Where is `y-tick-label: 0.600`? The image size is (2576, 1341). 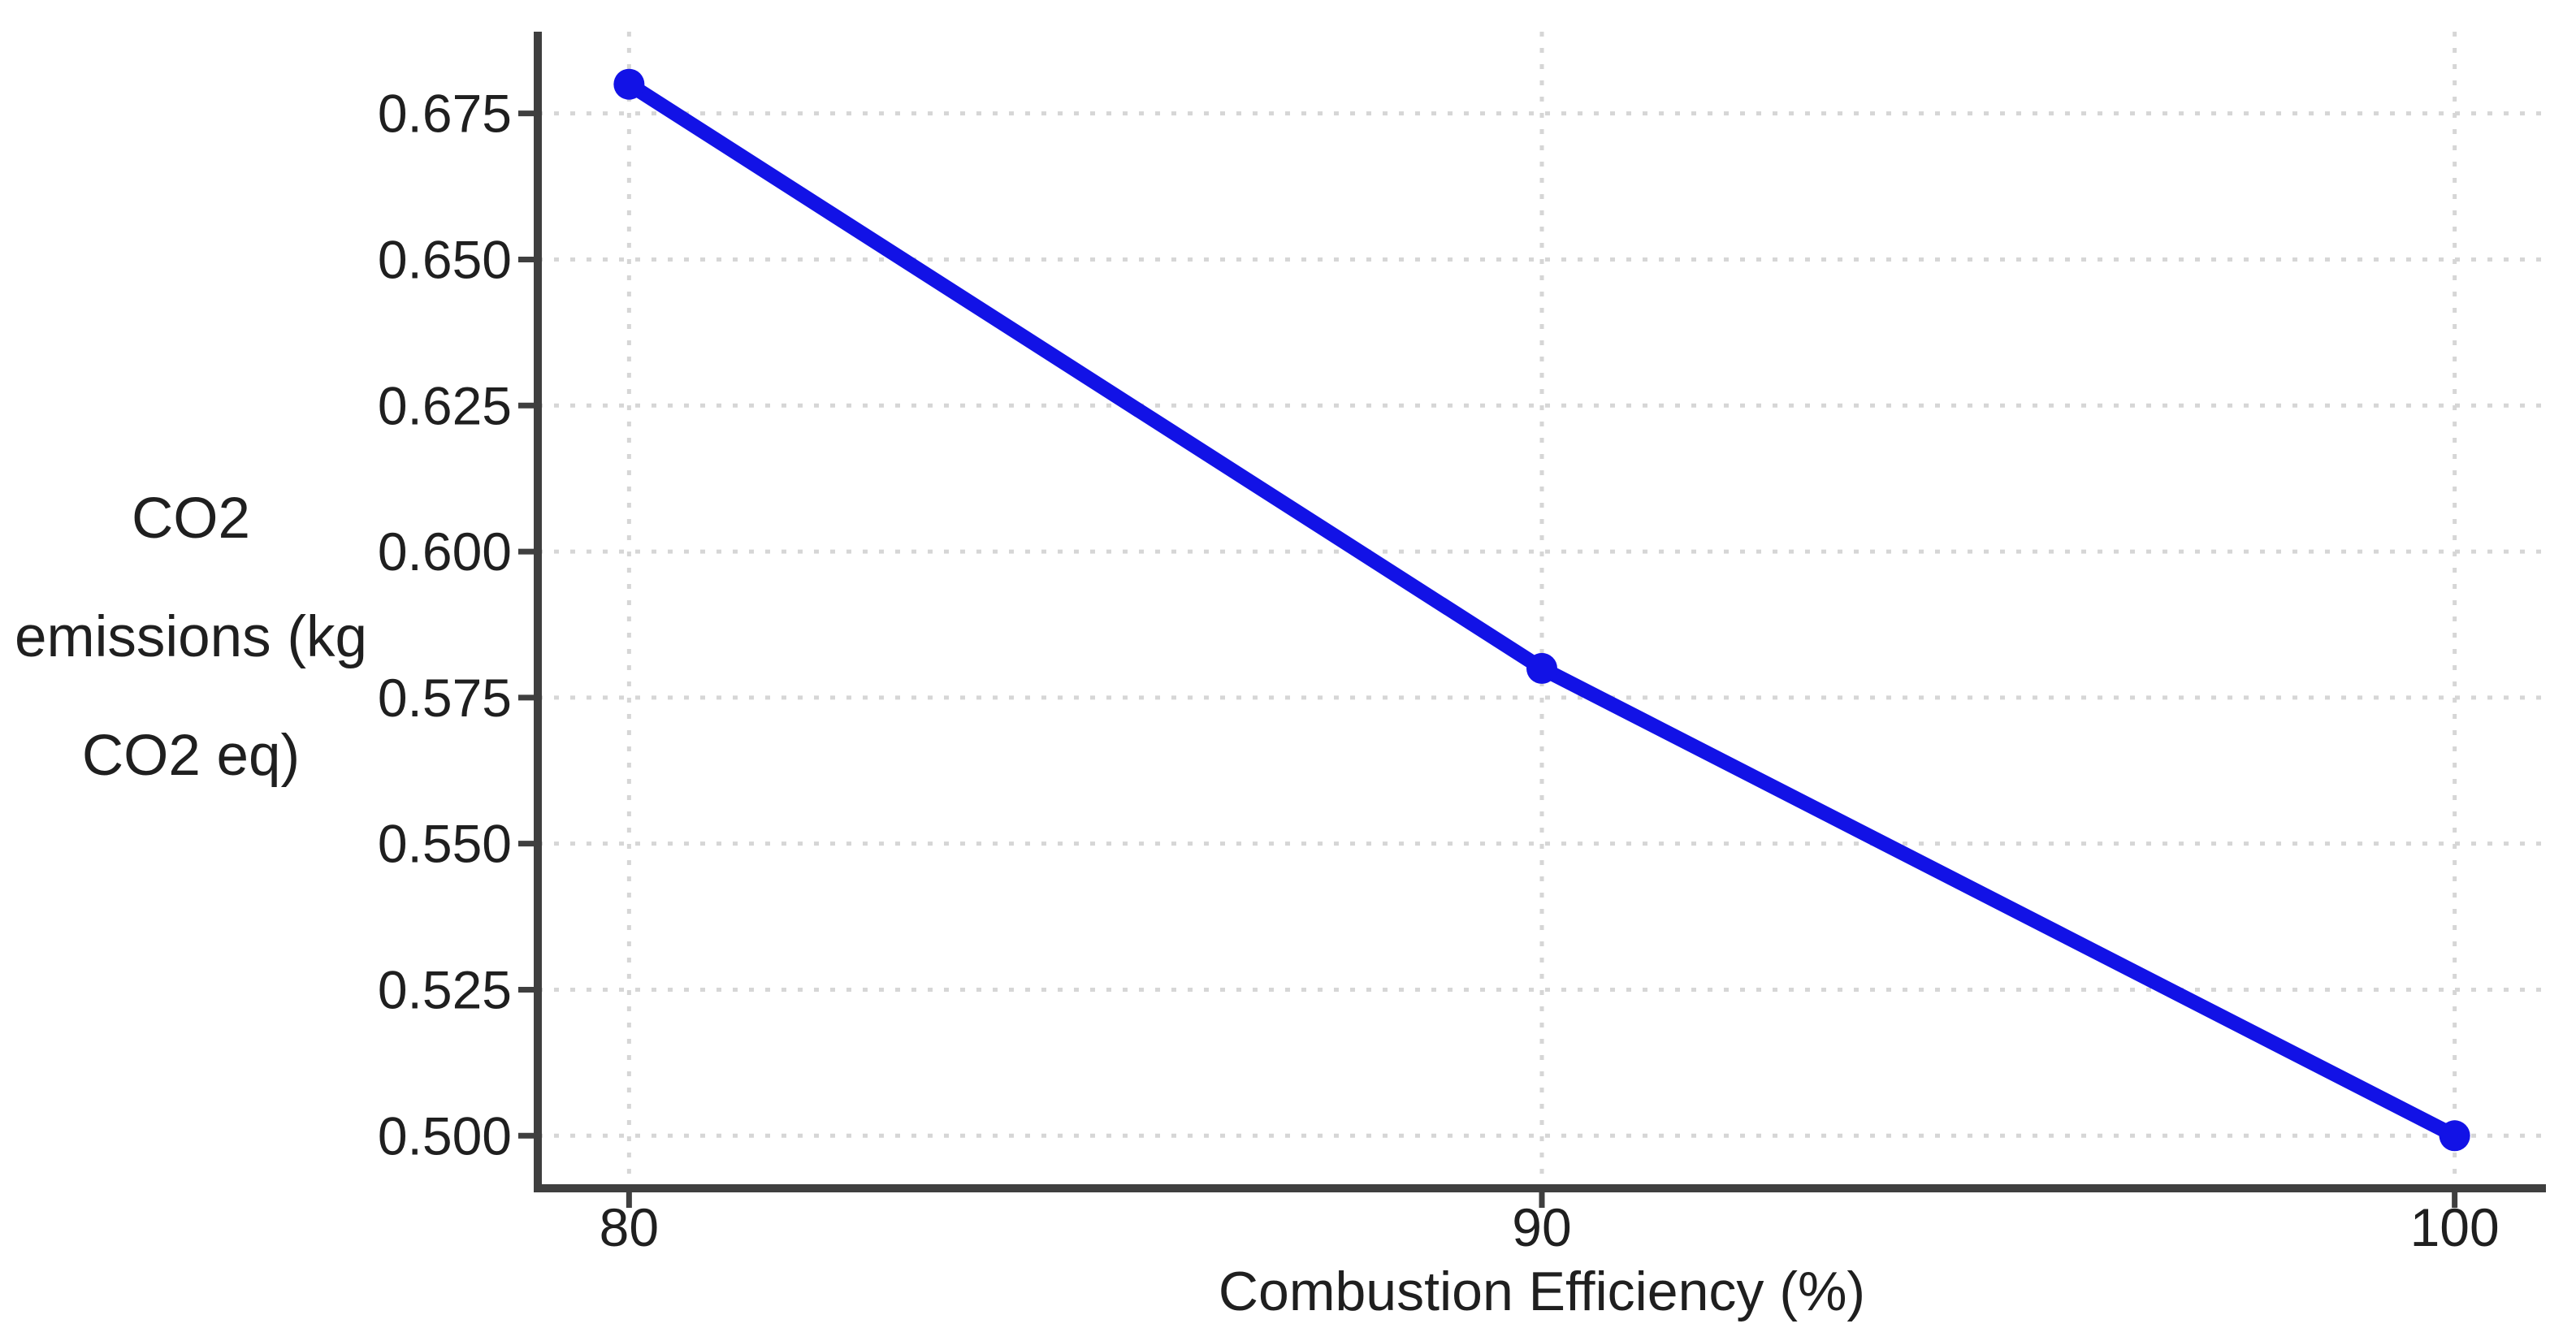 y-tick-label: 0.600 is located at coordinates (445, 552).